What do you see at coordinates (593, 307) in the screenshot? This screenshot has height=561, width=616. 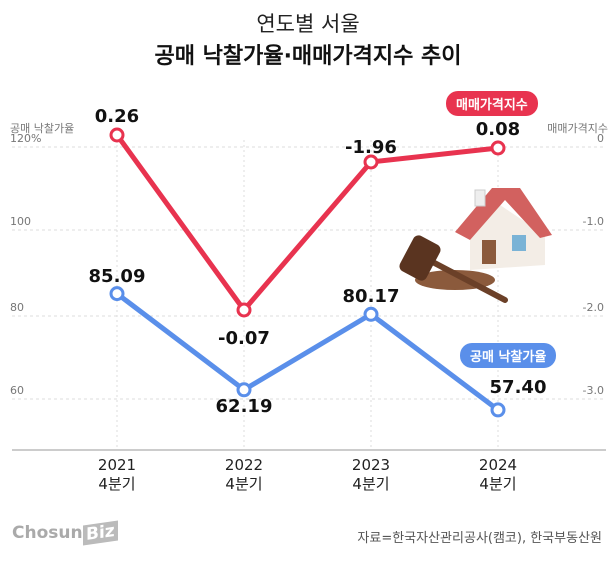 I see `right-tick-label: -2.0` at bounding box center [593, 307].